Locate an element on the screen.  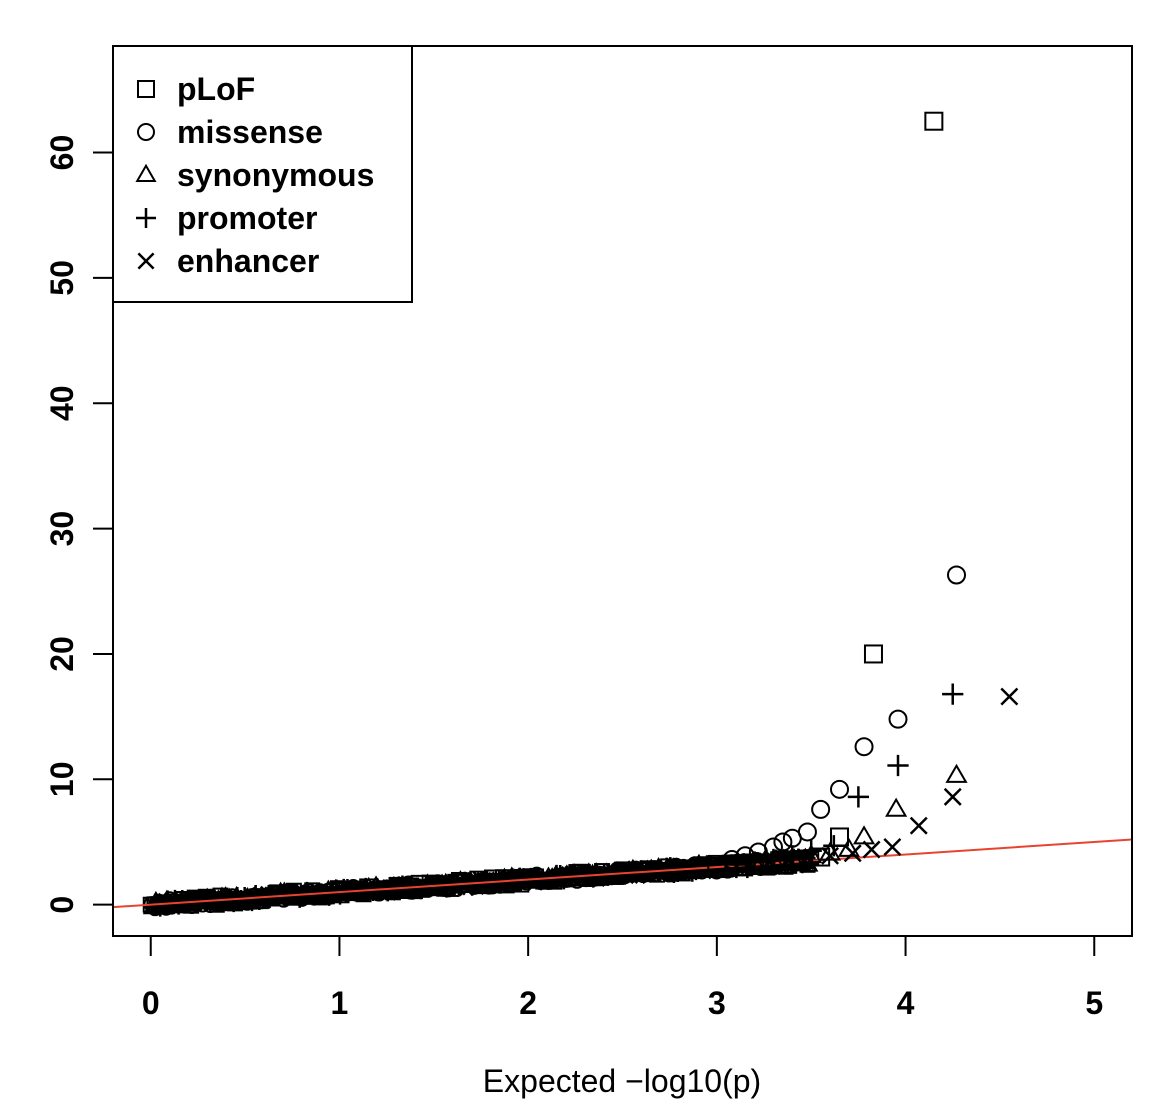
legend-marker-missense is located at coordinates (146, 132).